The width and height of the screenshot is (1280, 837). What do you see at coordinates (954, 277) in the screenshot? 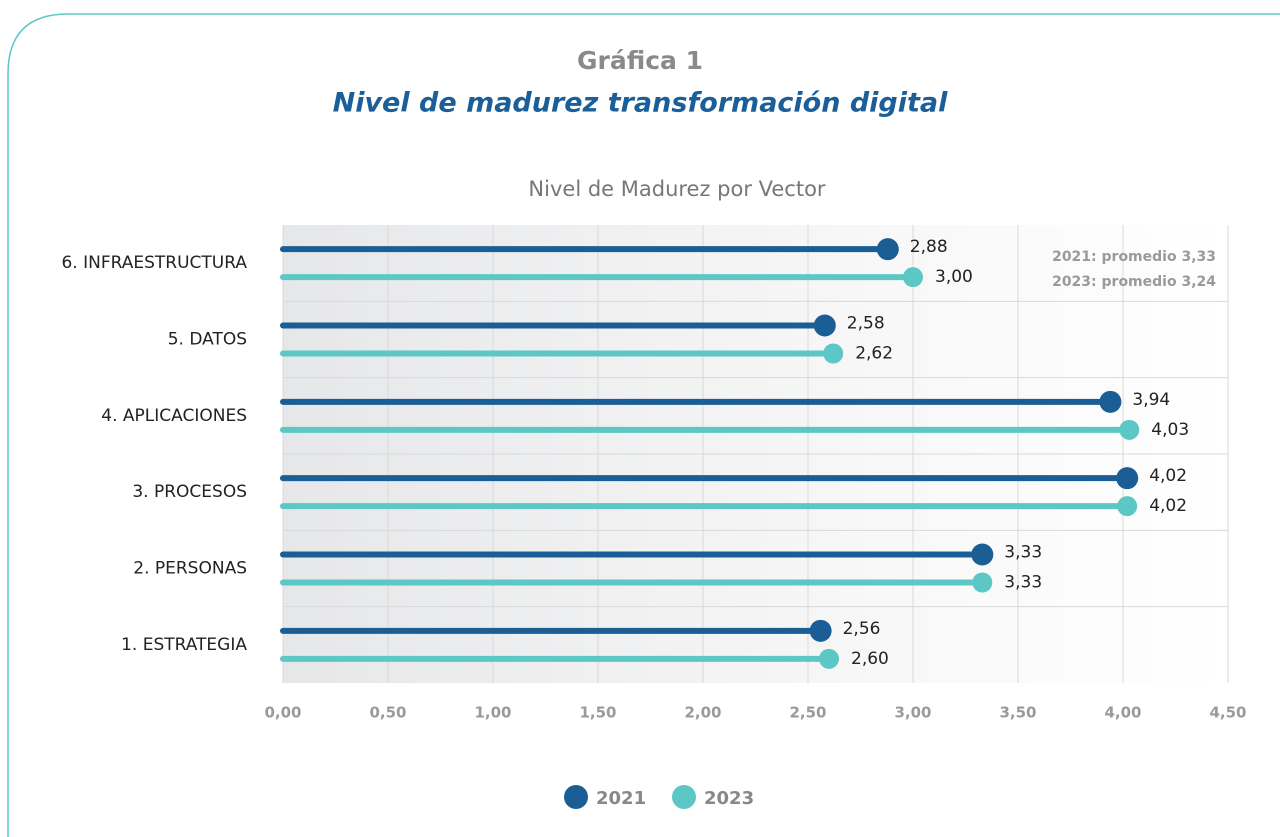
I see `value-label: 3,00` at bounding box center [954, 277].